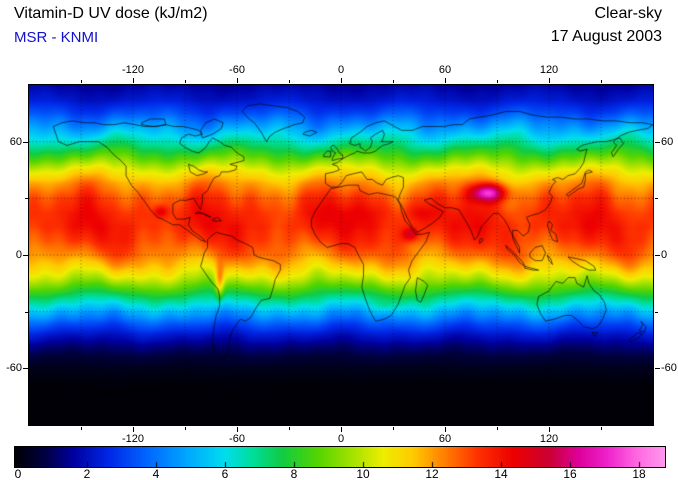 Image resolution: width=678 pixels, height=480 pixels. Describe the element at coordinates (56, 37) in the screenshot. I see `map-subtitle: MSR - KNMI` at that location.